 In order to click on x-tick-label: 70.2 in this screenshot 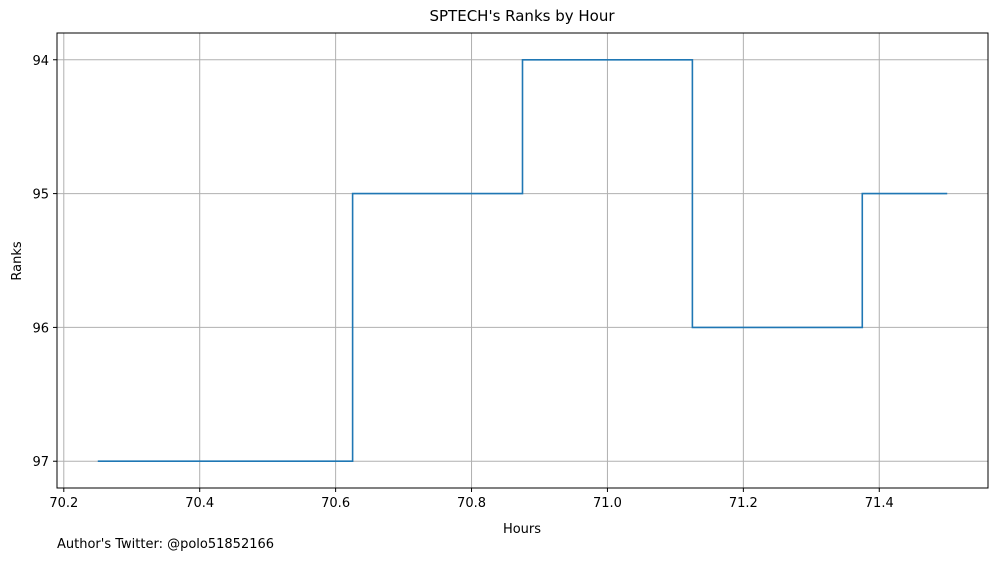, I will do `click(63, 503)`.